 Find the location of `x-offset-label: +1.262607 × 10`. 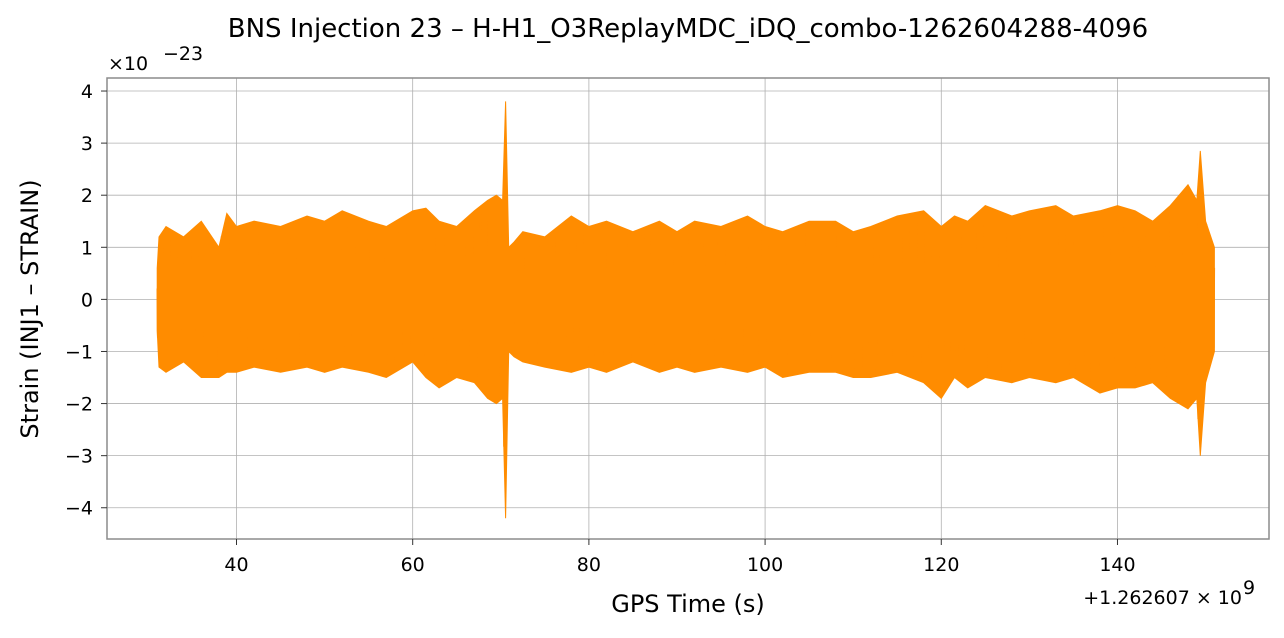

x-offset-label: +1.262607 × 10 is located at coordinates (1162, 598).